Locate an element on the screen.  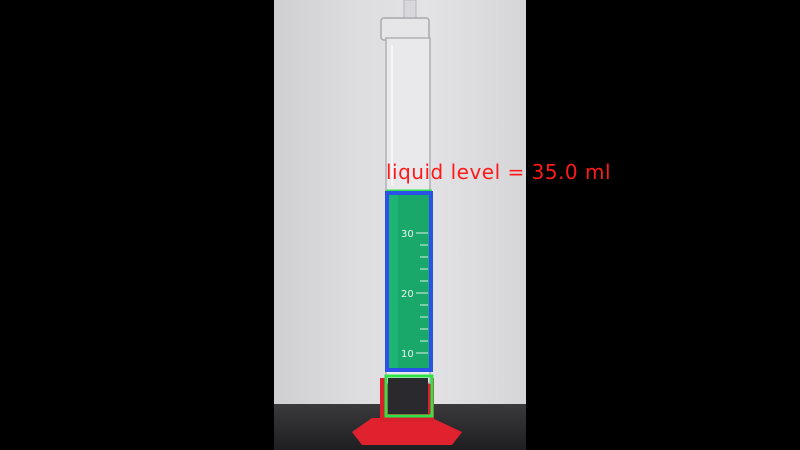
cylinder-rim is located at coordinates (405, 29).